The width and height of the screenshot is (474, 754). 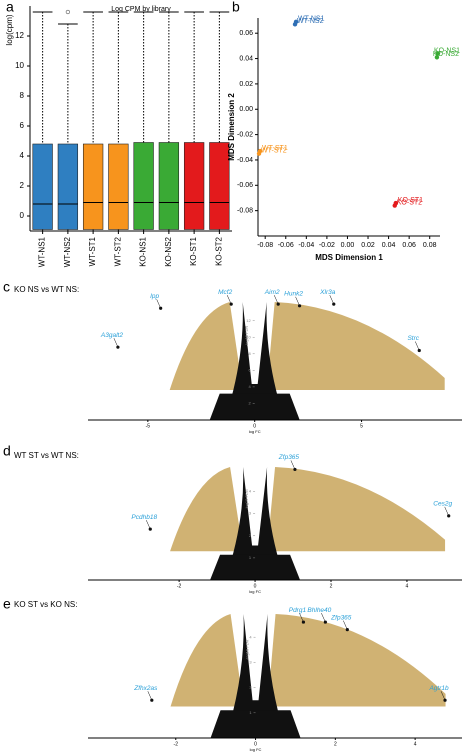 What do you see at coordinates (6, 287) in the screenshot?
I see `panel-letter: c` at bounding box center [6, 287].